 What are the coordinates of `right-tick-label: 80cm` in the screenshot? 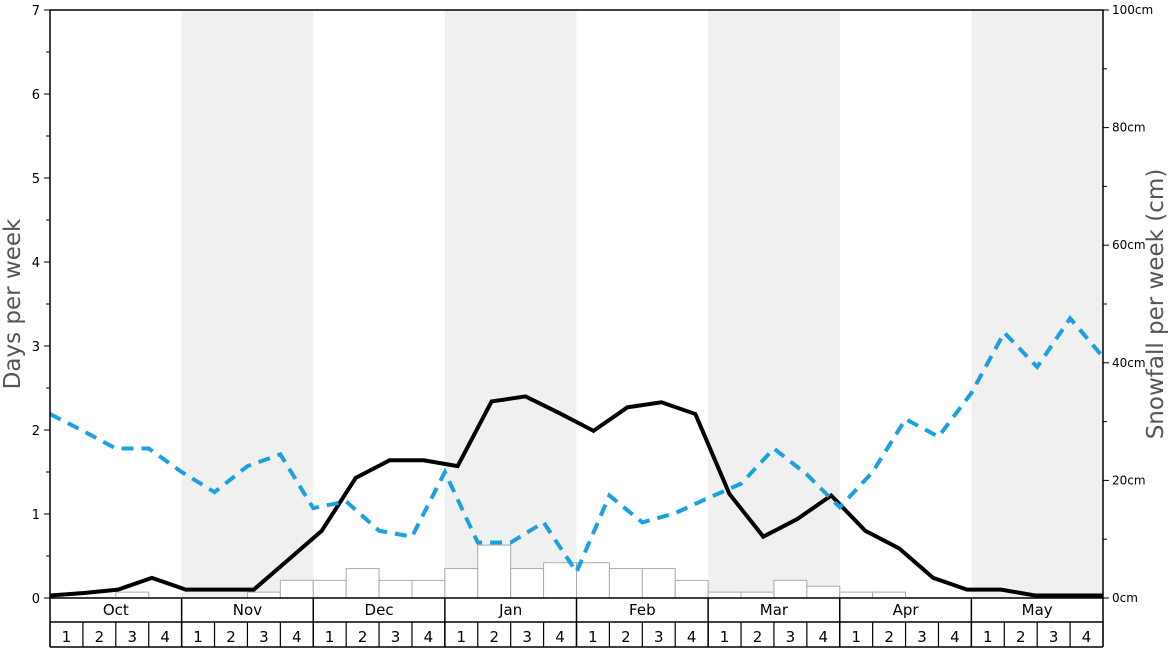 It's located at (1129, 128).